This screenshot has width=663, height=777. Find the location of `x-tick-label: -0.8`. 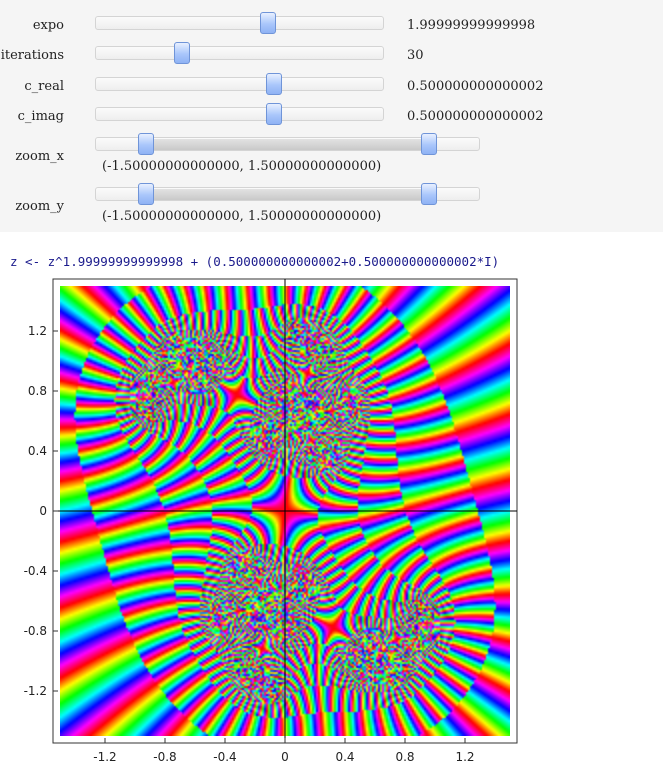

x-tick-label: -0.8 is located at coordinates (164, 757).